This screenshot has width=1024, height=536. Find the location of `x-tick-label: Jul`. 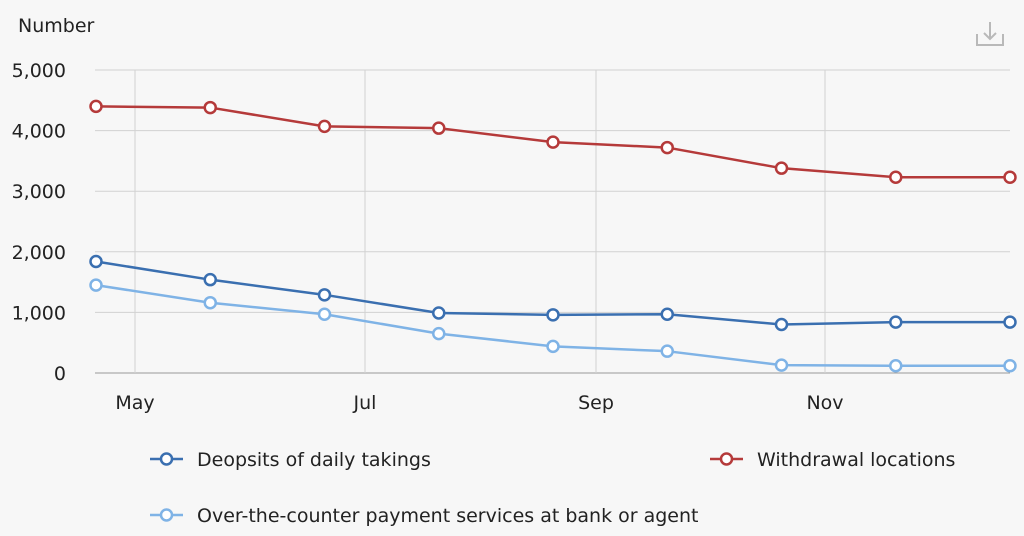

x-tick-label: Jul is located at coordinates (365, 403).